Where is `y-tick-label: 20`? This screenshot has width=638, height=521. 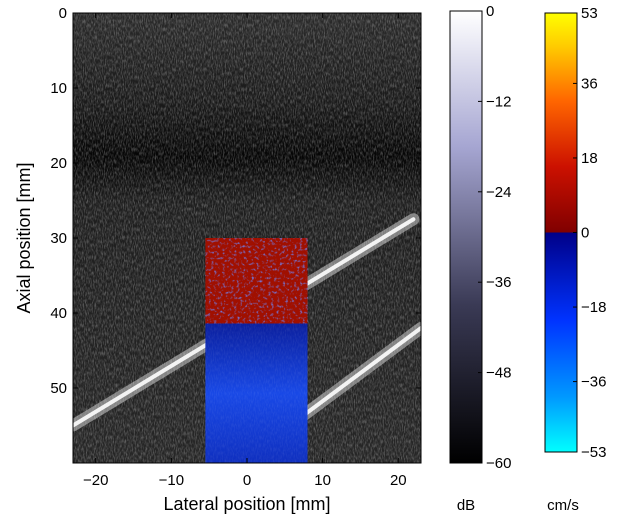
y-tick-label: 20 is located at coordinates (58, 163).